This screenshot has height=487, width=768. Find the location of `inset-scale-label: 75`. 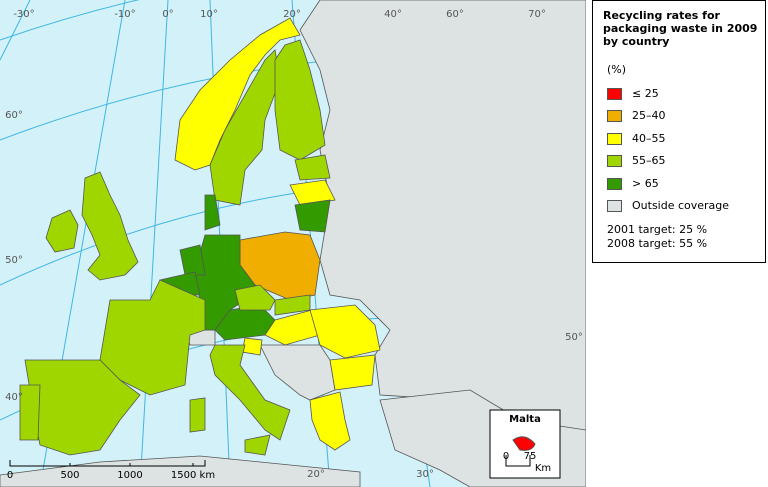

inset-scale-label: 75 is located at coordinates (530, 456).